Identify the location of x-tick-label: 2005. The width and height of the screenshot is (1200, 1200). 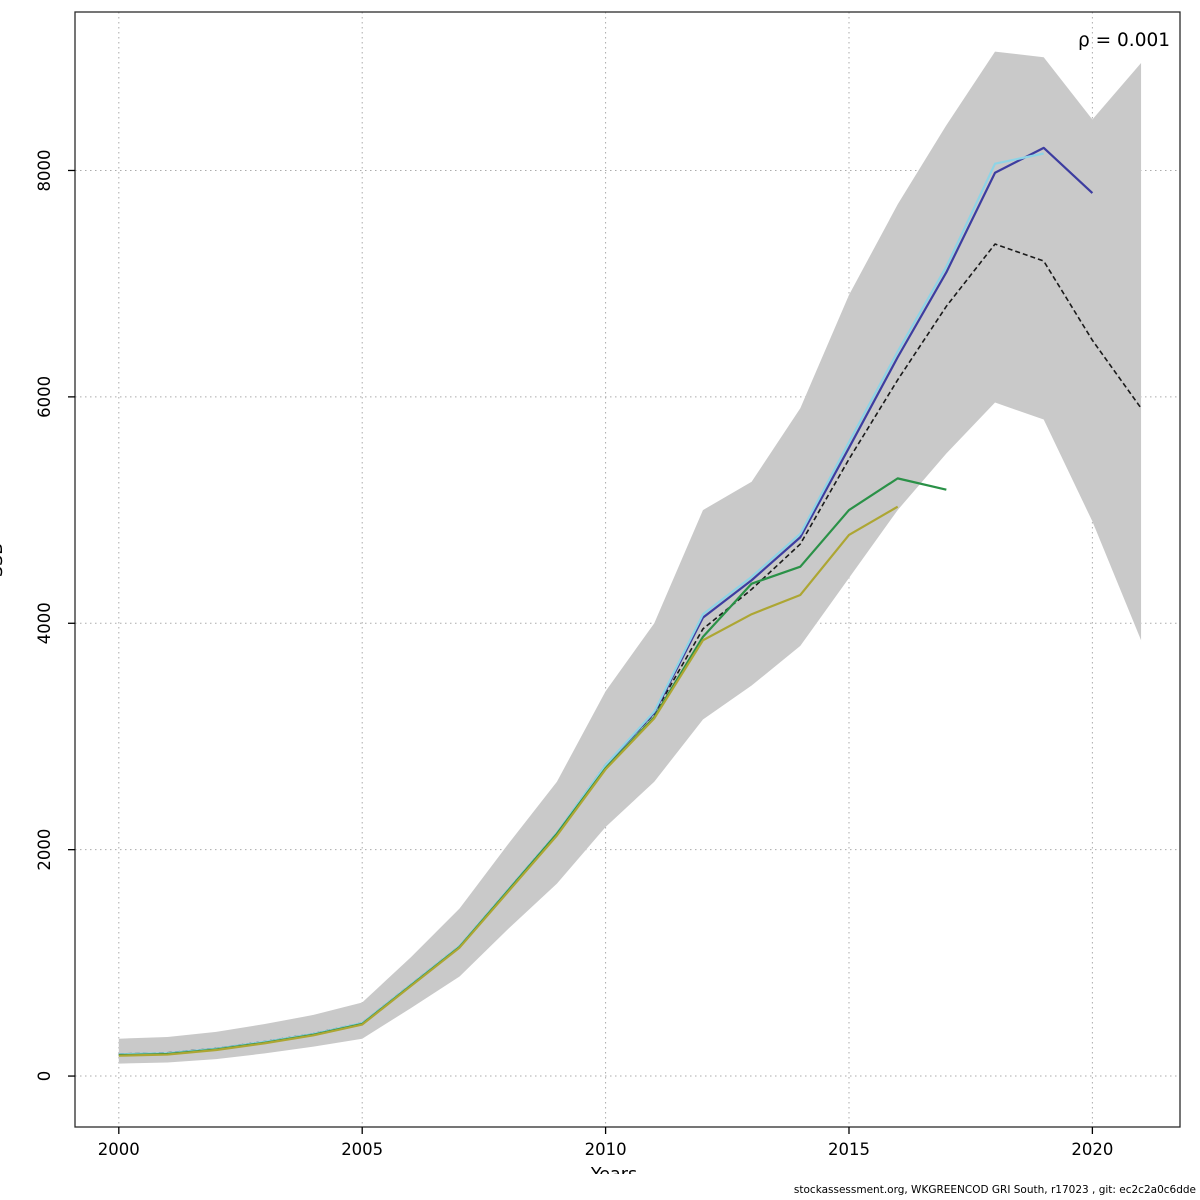
(362, 1149).